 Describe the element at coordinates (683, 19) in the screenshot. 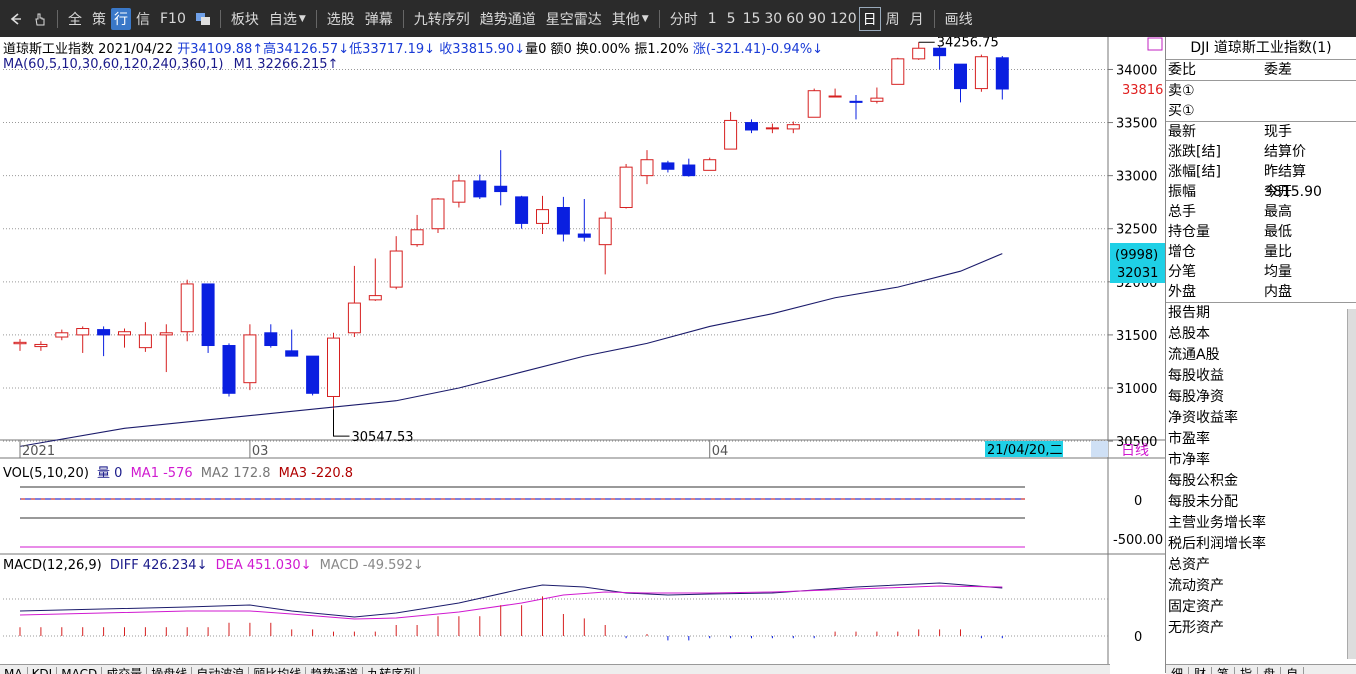

I see `tb-fenshi: 分时` at that location.